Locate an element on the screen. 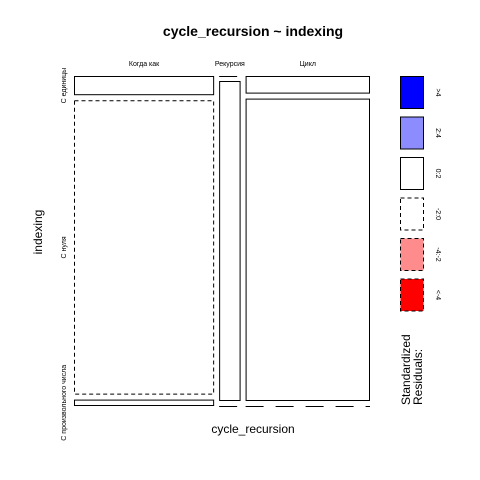 The height and width of the screenshot is (480, 480). column-label-рекурсия: Рекурсия is located at coordinates (230, 64).